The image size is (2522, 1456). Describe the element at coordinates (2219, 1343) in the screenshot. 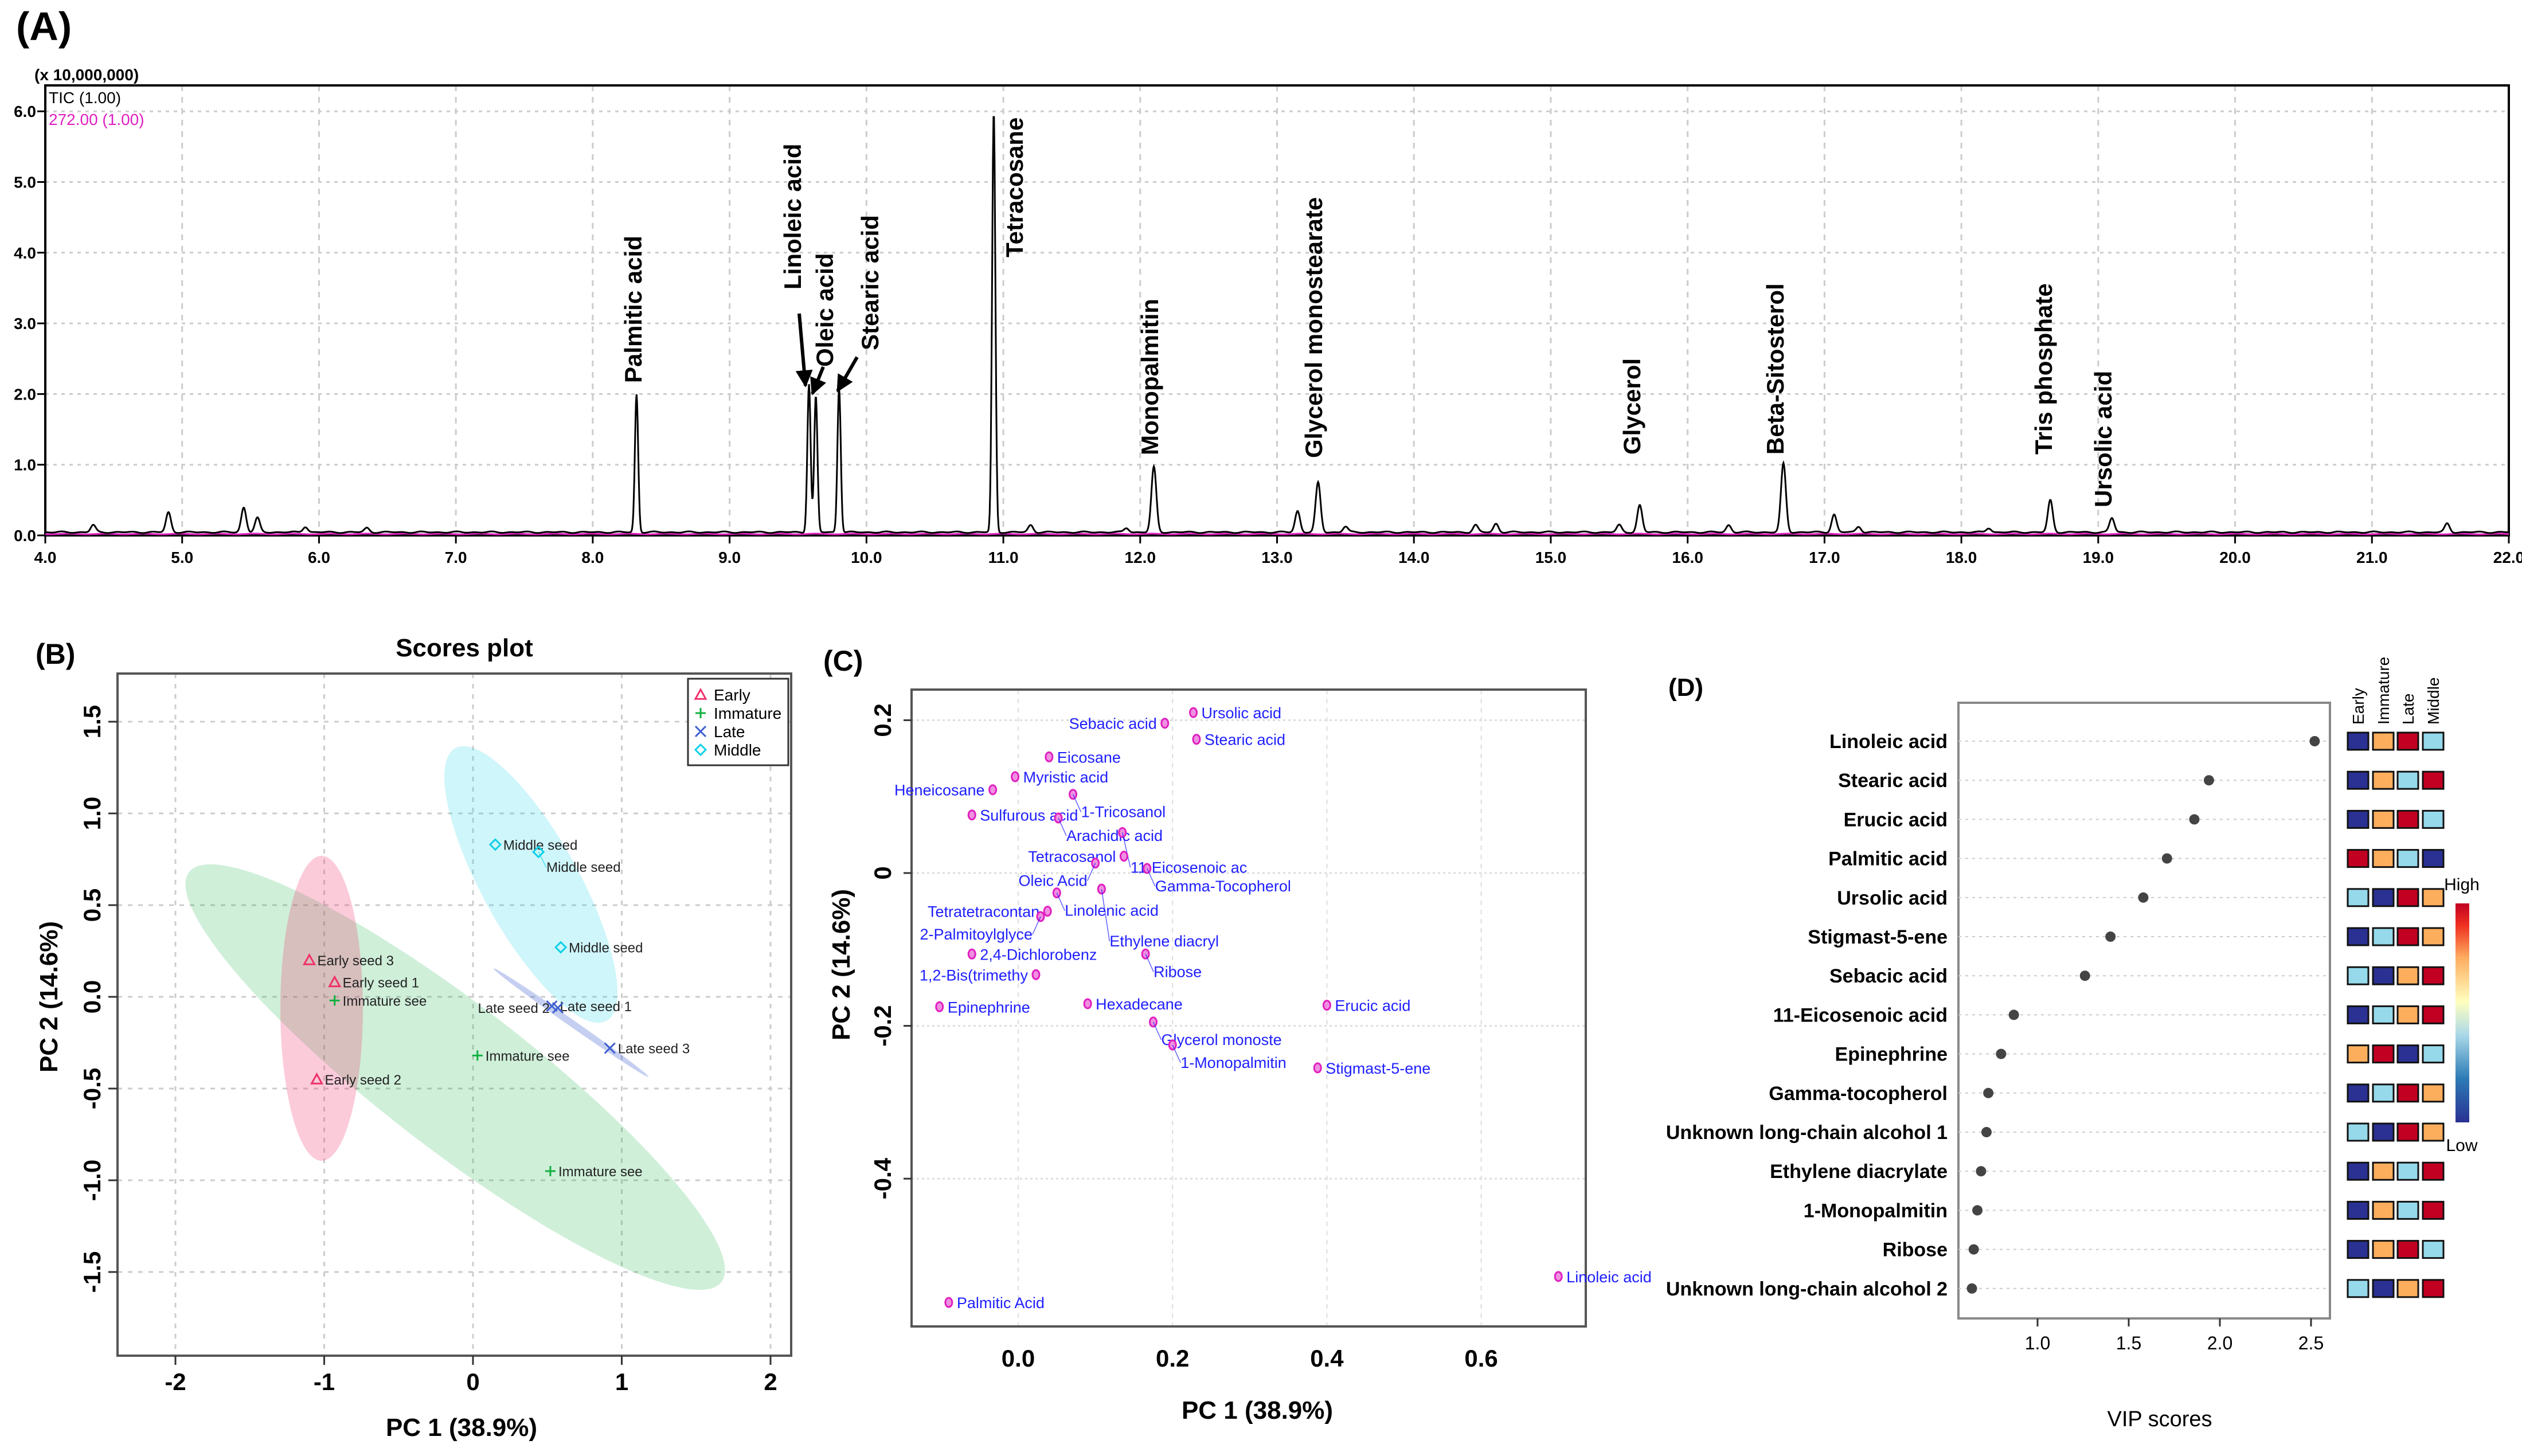

I see `x-tick-label: 2.0` at that location.